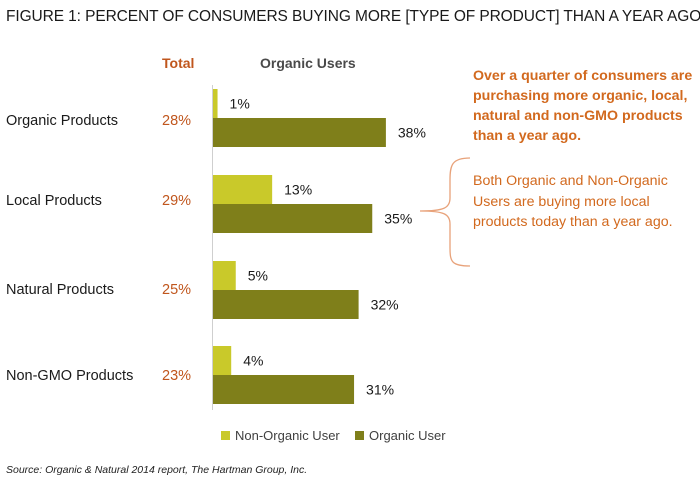  I want to click on data-label-organic-local-products: 35%, so click(398, 219).